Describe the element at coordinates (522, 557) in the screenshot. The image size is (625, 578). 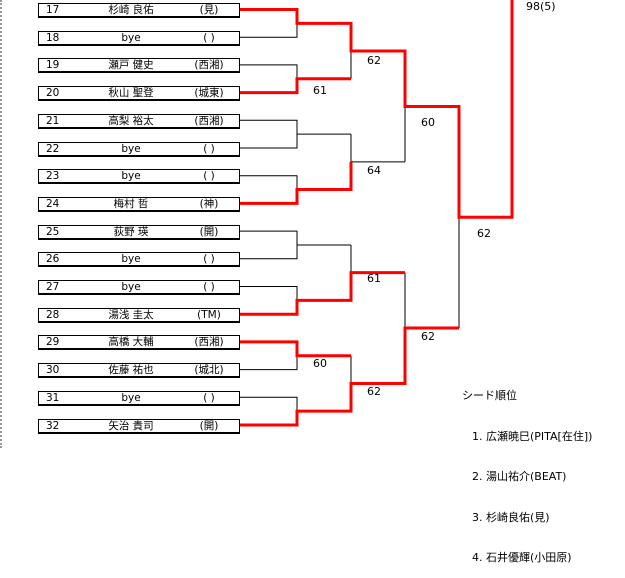
I see `seed-item: 4. 石井優輝(小田原)` at that location.